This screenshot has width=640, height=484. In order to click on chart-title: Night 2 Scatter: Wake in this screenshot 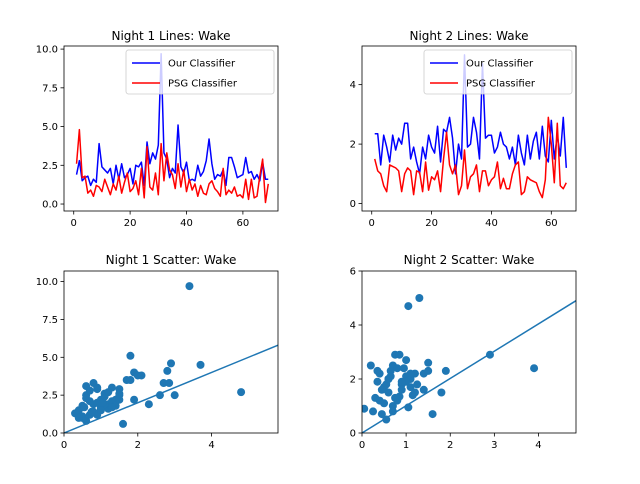, I will do `click(469, 260)`.